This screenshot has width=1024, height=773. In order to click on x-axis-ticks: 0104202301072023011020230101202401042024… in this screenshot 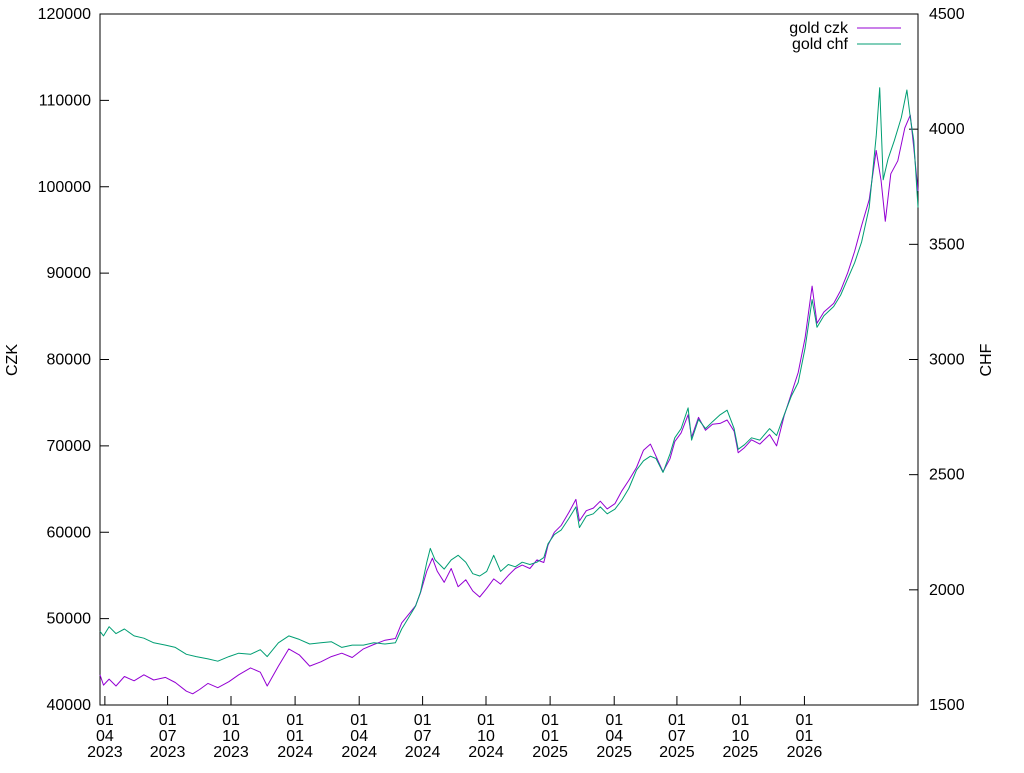, I will do `click(454, 728)`.